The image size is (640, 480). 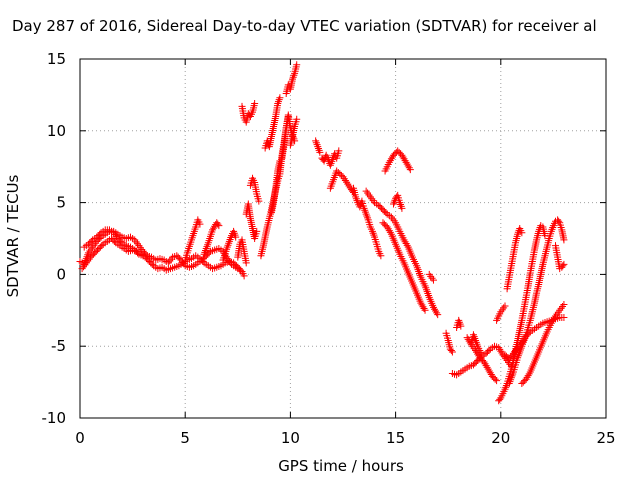 What do you see at coordinates (56, 59) in the screenshot?
I see `y-tick-label: 15` at bounding box center [56, 59].